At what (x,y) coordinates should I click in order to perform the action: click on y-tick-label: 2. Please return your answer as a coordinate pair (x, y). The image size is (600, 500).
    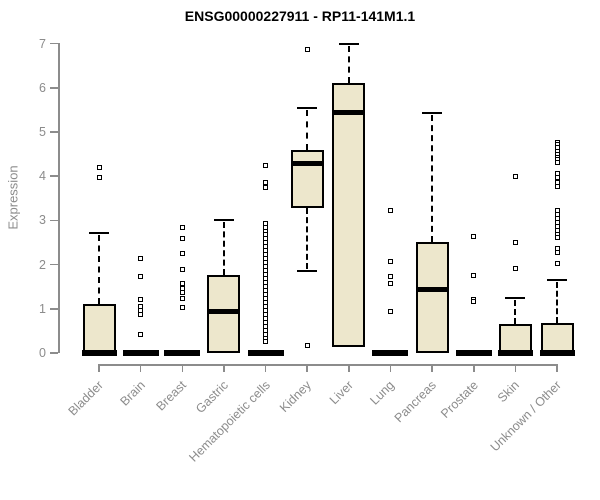
    Looking at the image, I should click on (42, 264).